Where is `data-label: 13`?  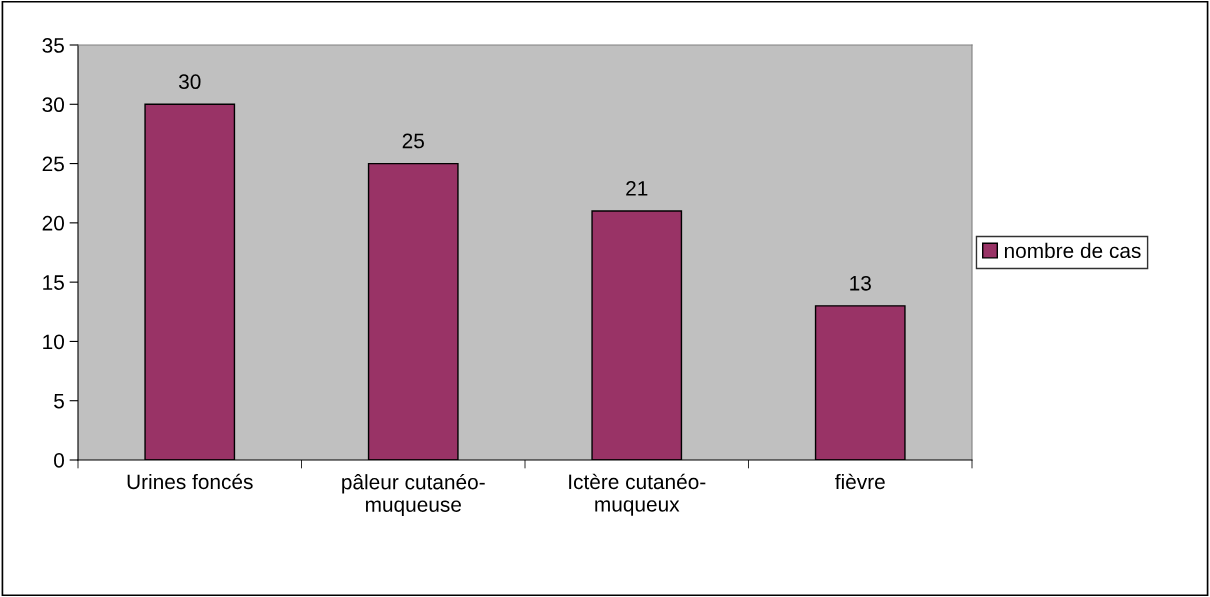 data-label: 13 is located at coordinates (860, 283).